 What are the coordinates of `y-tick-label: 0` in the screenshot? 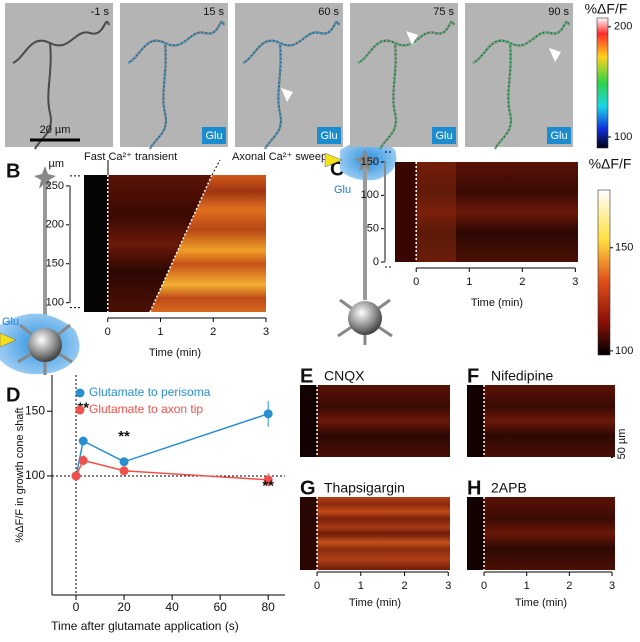 It's located at (376, 262).